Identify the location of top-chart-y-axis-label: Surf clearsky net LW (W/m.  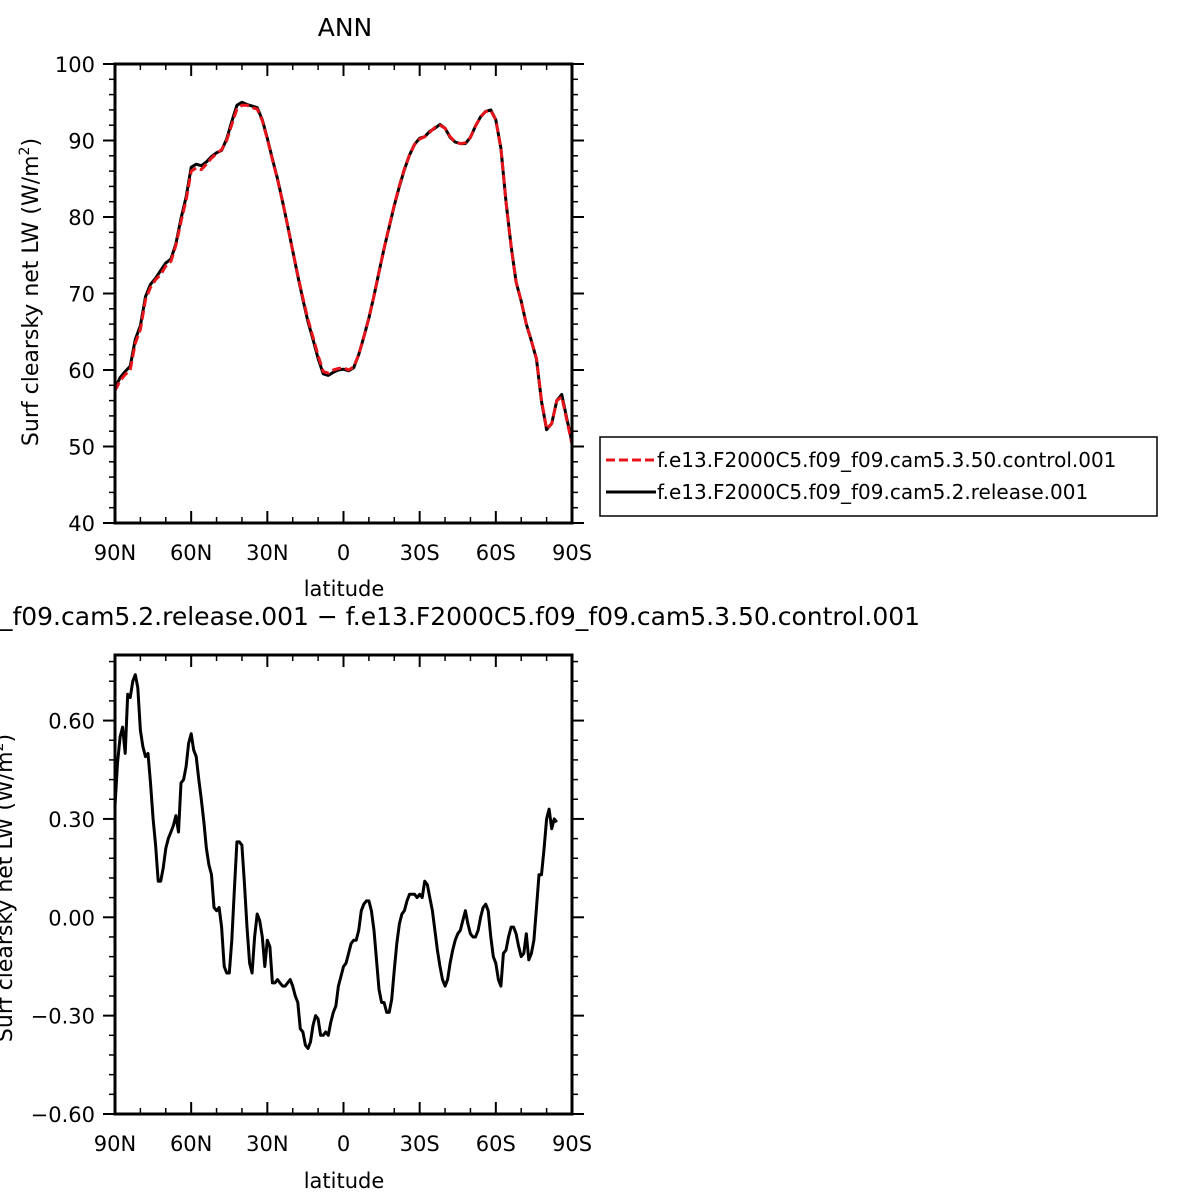
(31, 300).